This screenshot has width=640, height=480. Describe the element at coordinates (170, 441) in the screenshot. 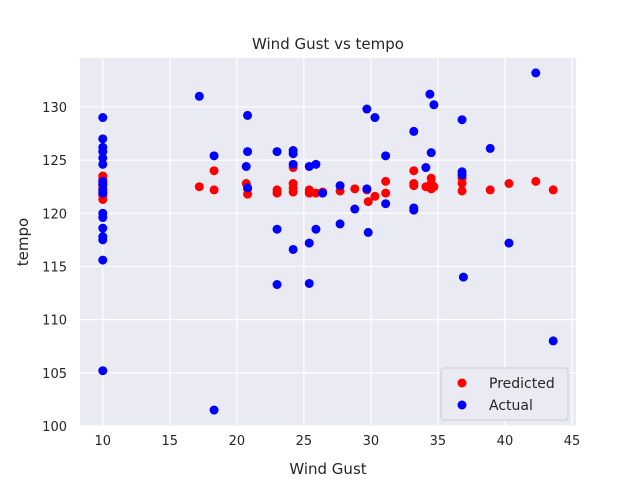

I see `x-tick-label: 15` at that location.